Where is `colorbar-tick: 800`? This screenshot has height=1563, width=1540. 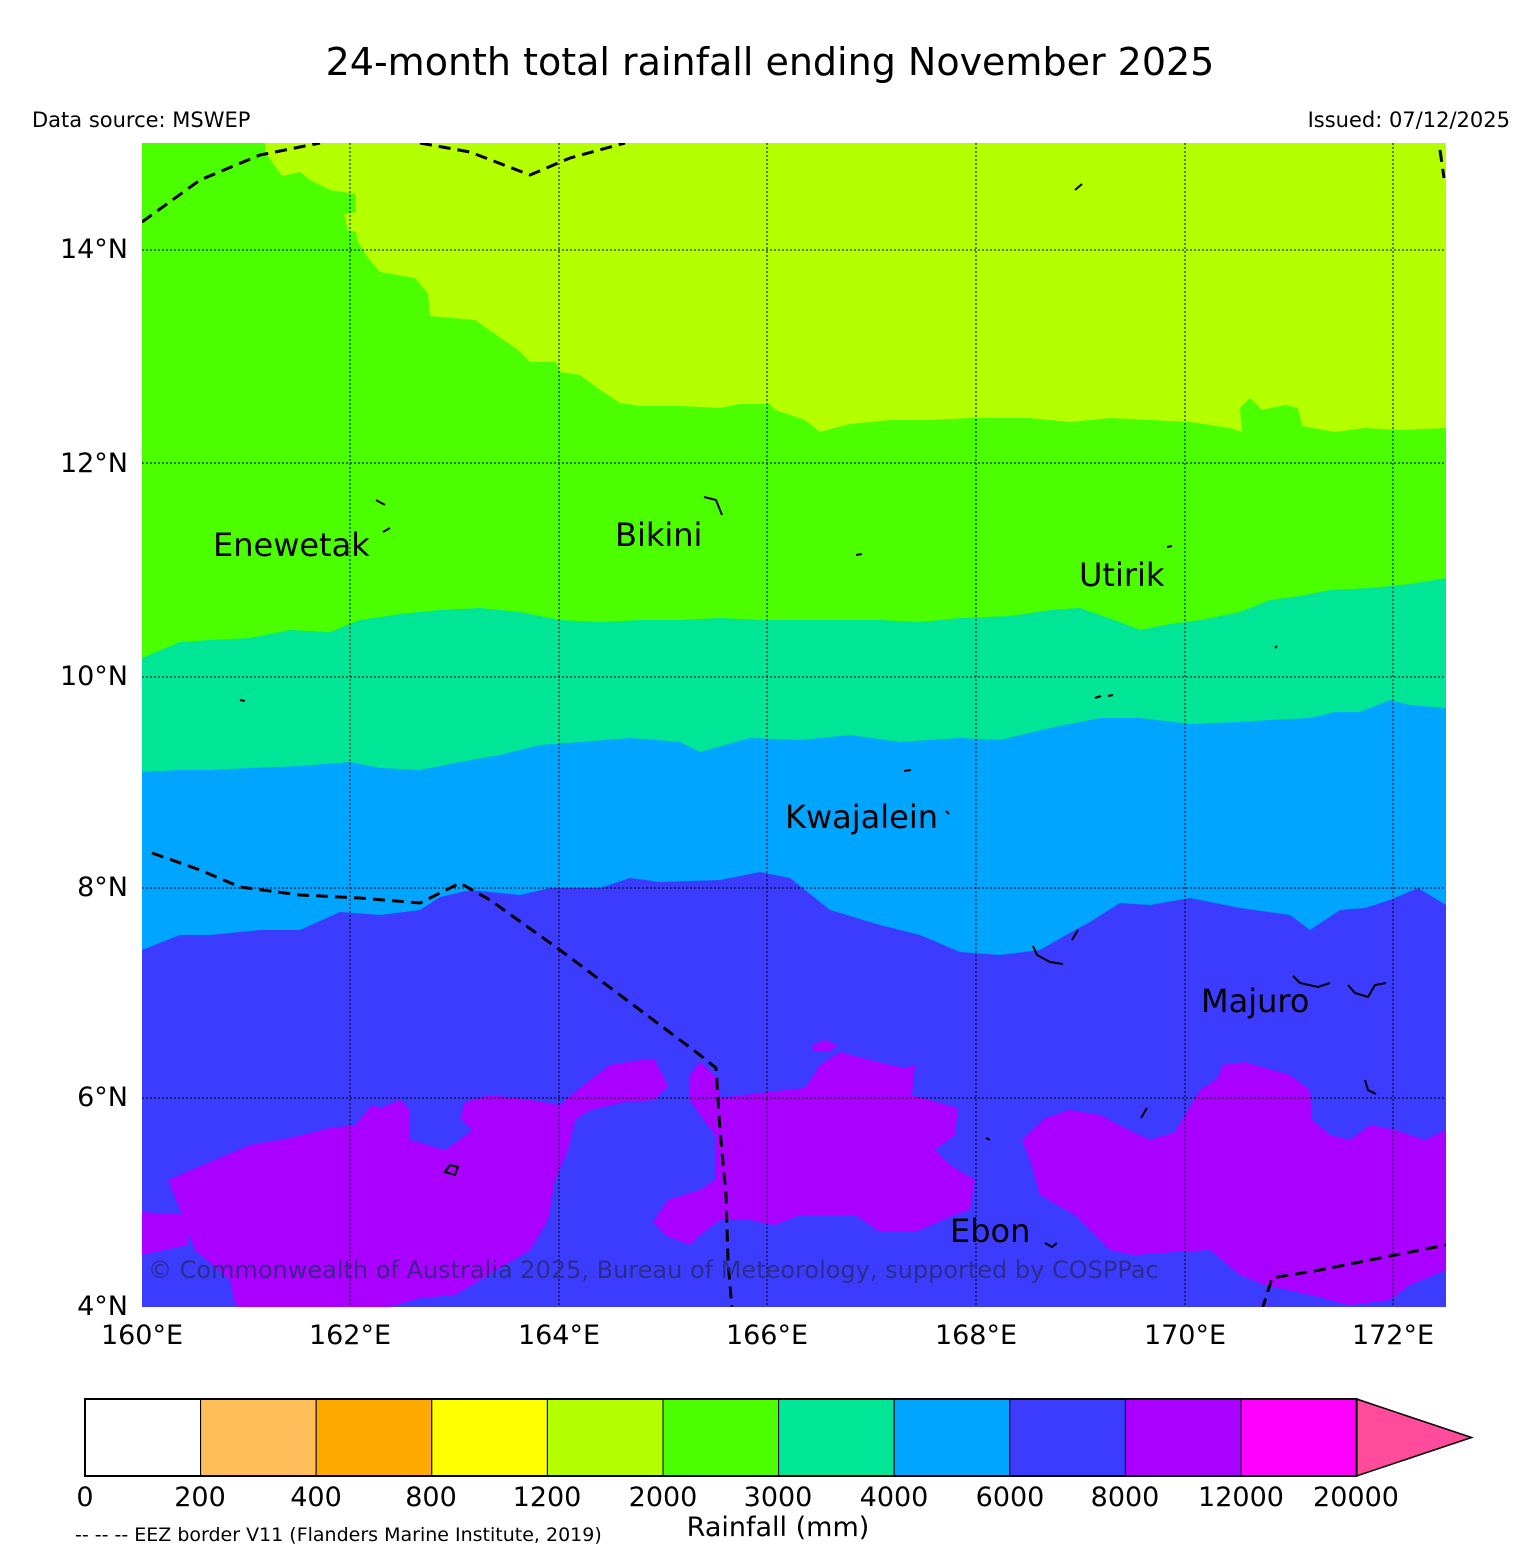 colorbar-tick: 800 is located at coordinates (431, 1497).